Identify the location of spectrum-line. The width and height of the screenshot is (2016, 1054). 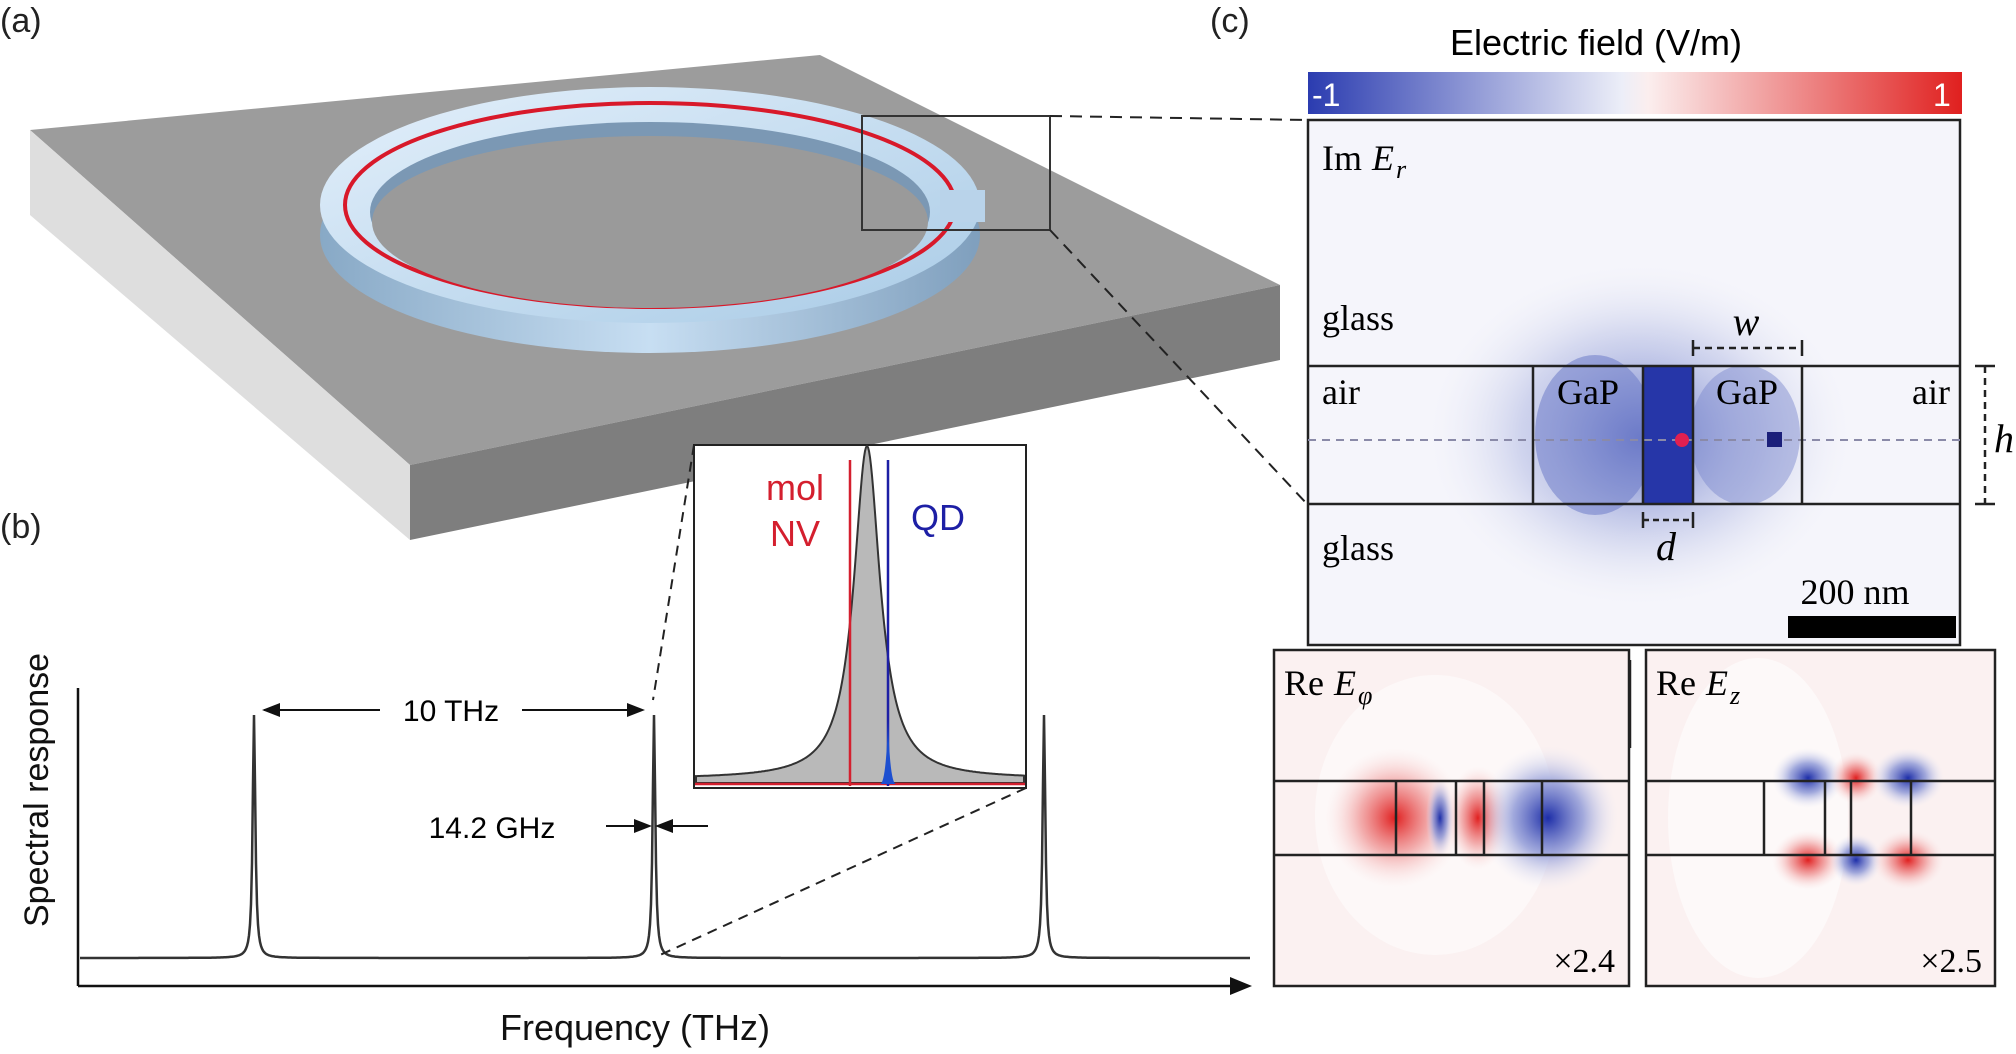
(665, 837).